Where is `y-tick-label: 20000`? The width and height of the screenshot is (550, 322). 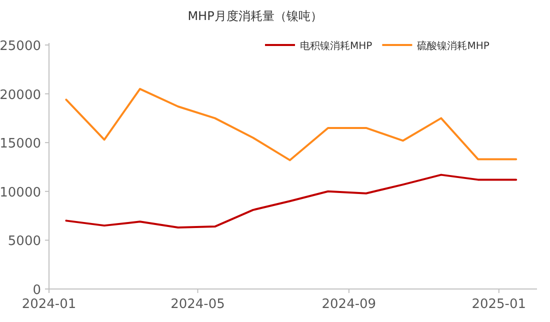
y-tick-label: 20000 is located at coordinates (20, 95).